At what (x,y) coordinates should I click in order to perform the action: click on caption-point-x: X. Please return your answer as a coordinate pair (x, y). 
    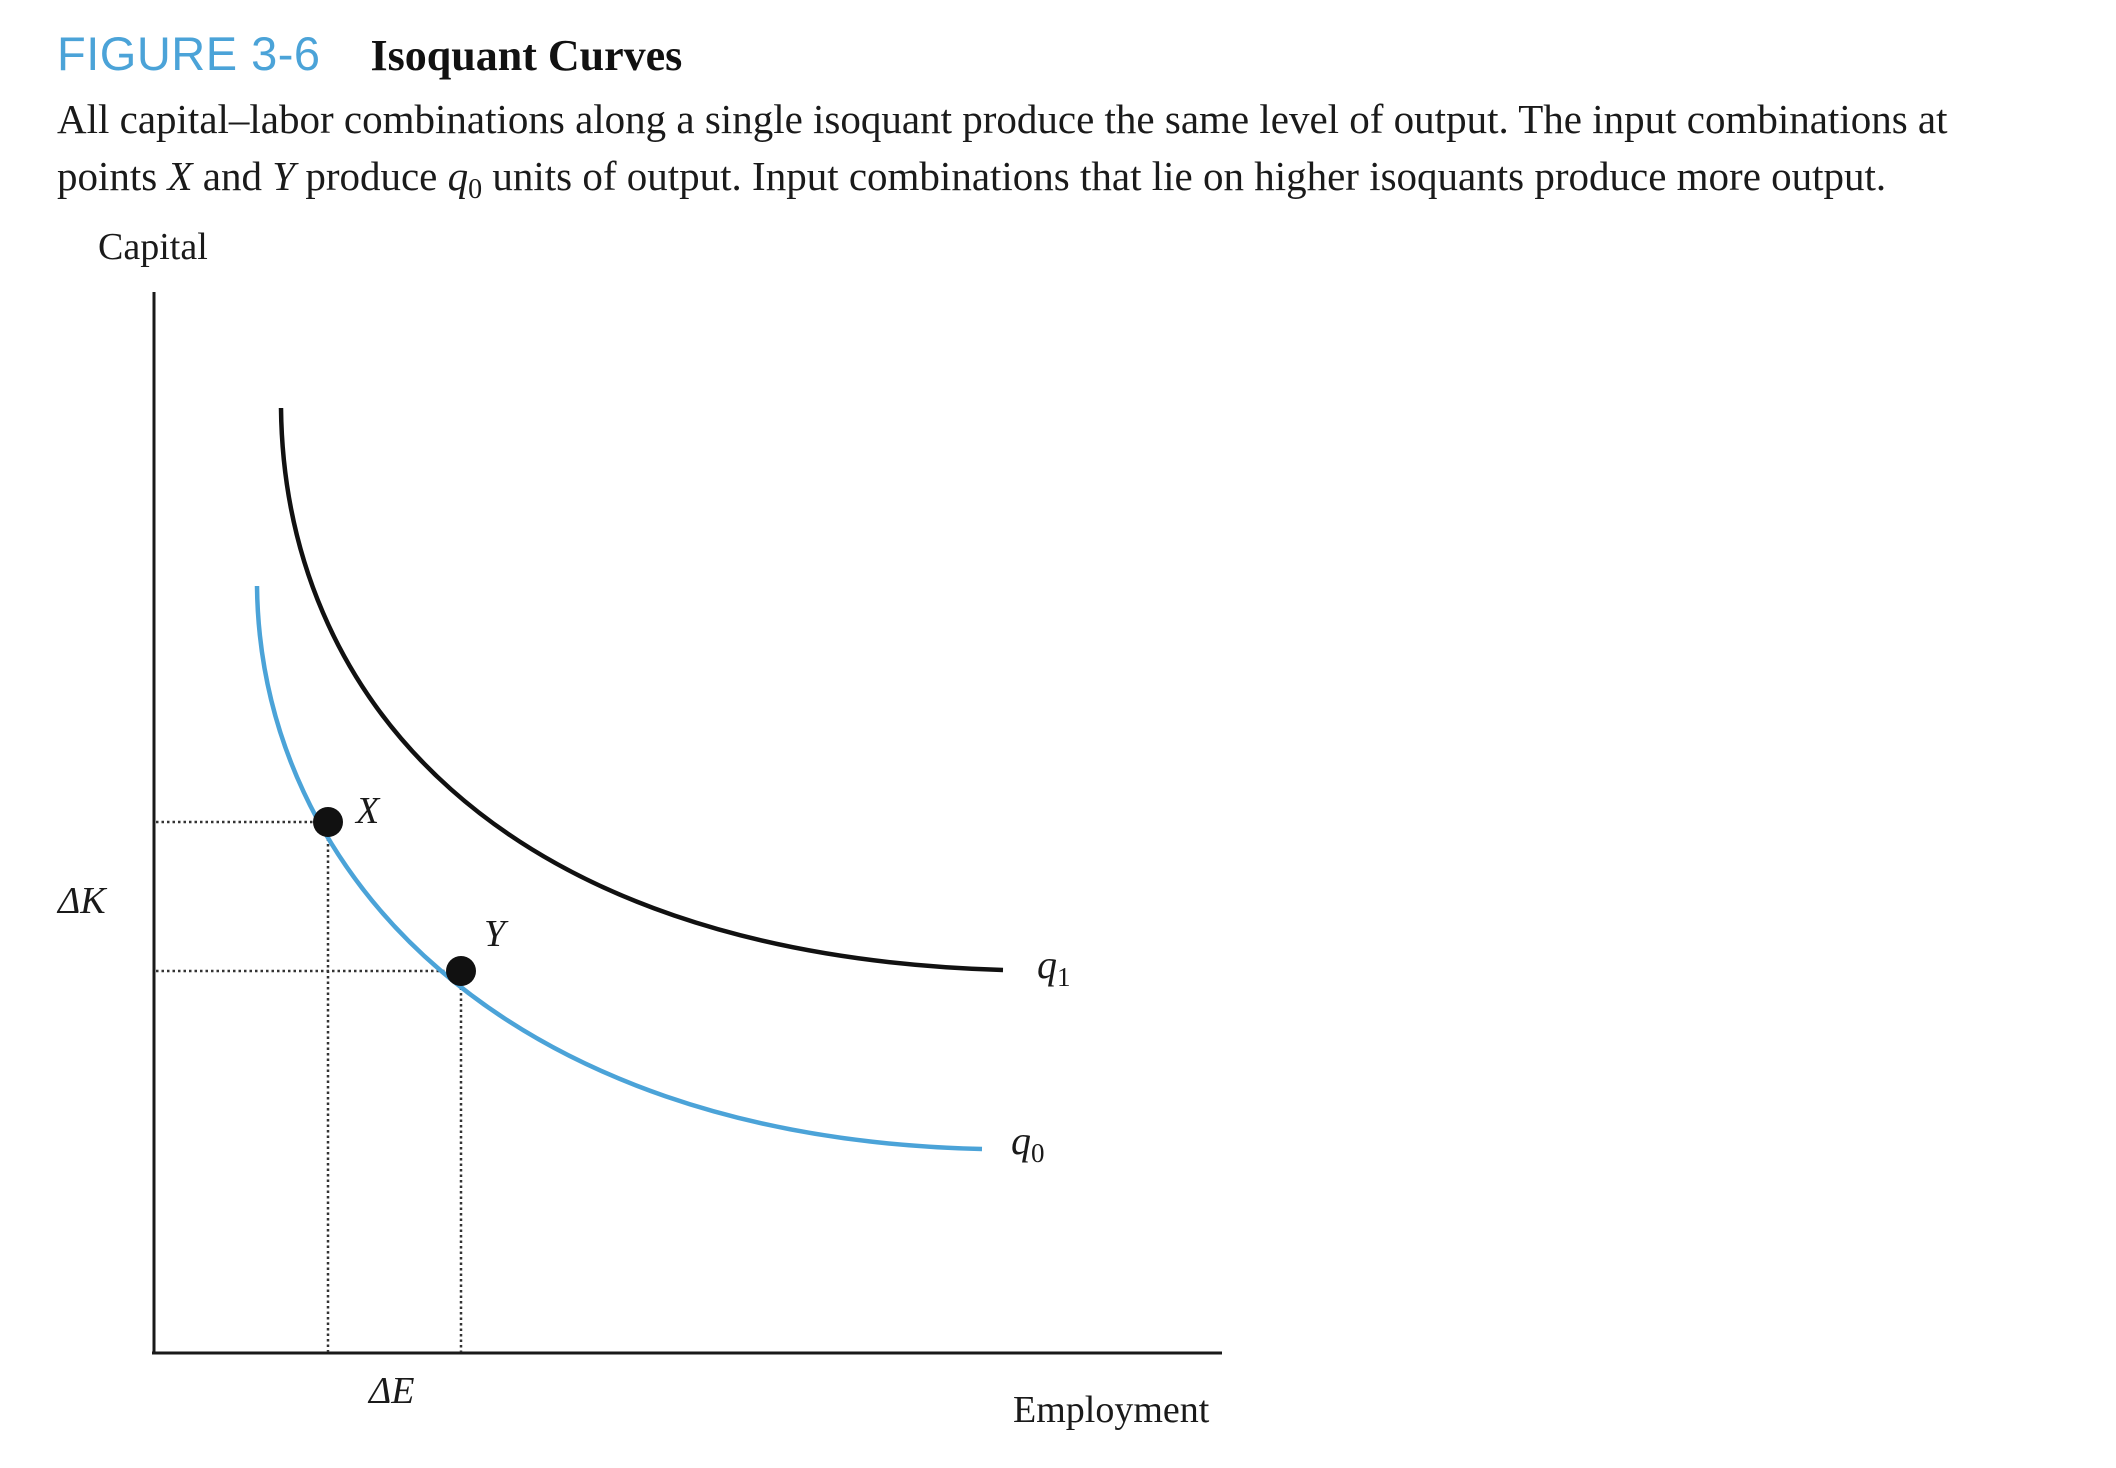
    Looking at the image, I should click on (180, 176).